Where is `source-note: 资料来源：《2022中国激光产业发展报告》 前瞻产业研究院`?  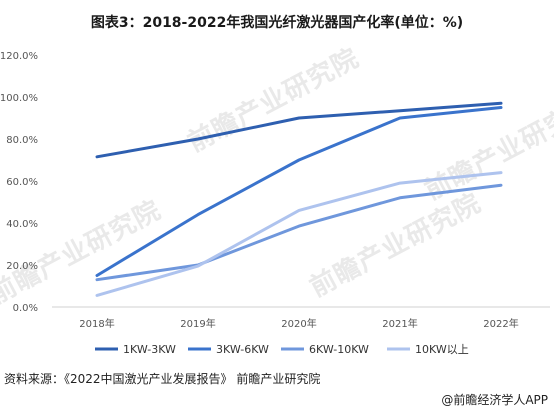 source-note: 资料来源：《2022中国激光产业发展报告》 前瞻产业研究院 is located at coordinates (162, 379).